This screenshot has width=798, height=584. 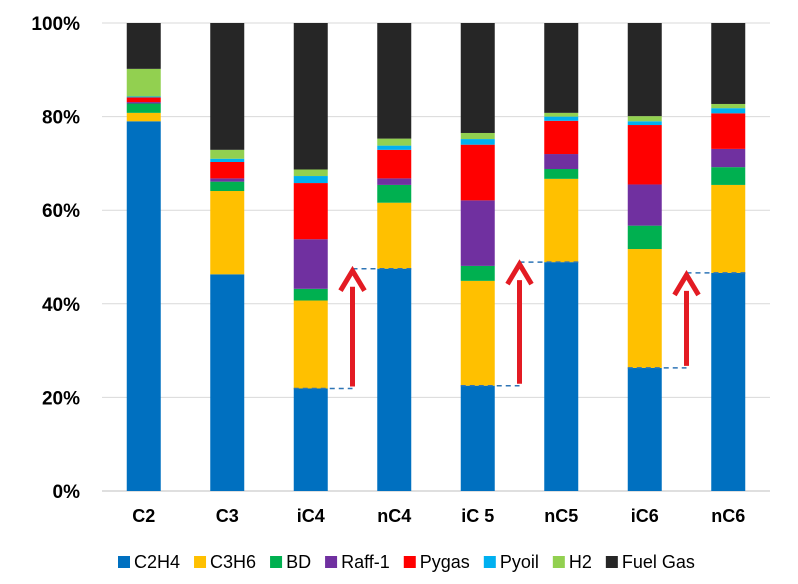 I want to click on x-tick-label: iC6, so click(x=645, y=516).